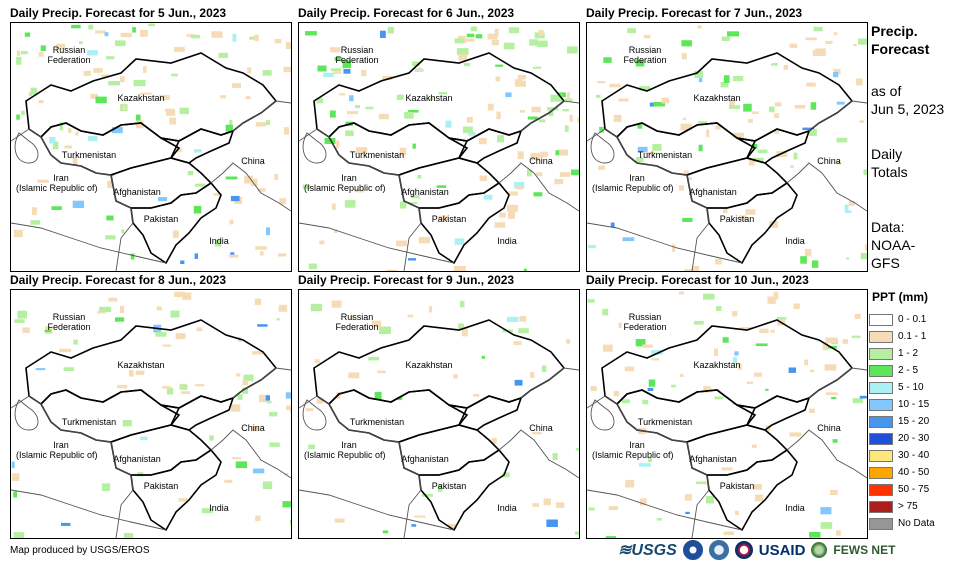 This screenshot has height=570, width=965. What do you see at coordinates (914, 472) in the screenshot?
I see `legend-label: 40 - 50` at bounding box center [914, 472].